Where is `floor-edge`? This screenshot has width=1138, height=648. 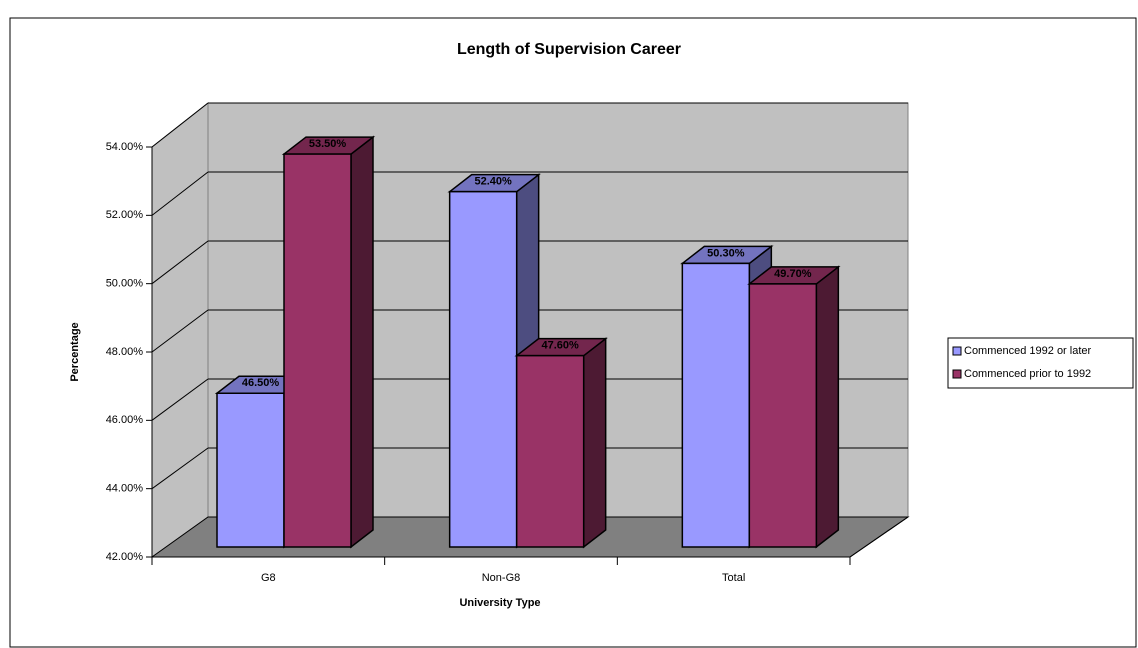
floor-edge is located at coordinates (879, 537).